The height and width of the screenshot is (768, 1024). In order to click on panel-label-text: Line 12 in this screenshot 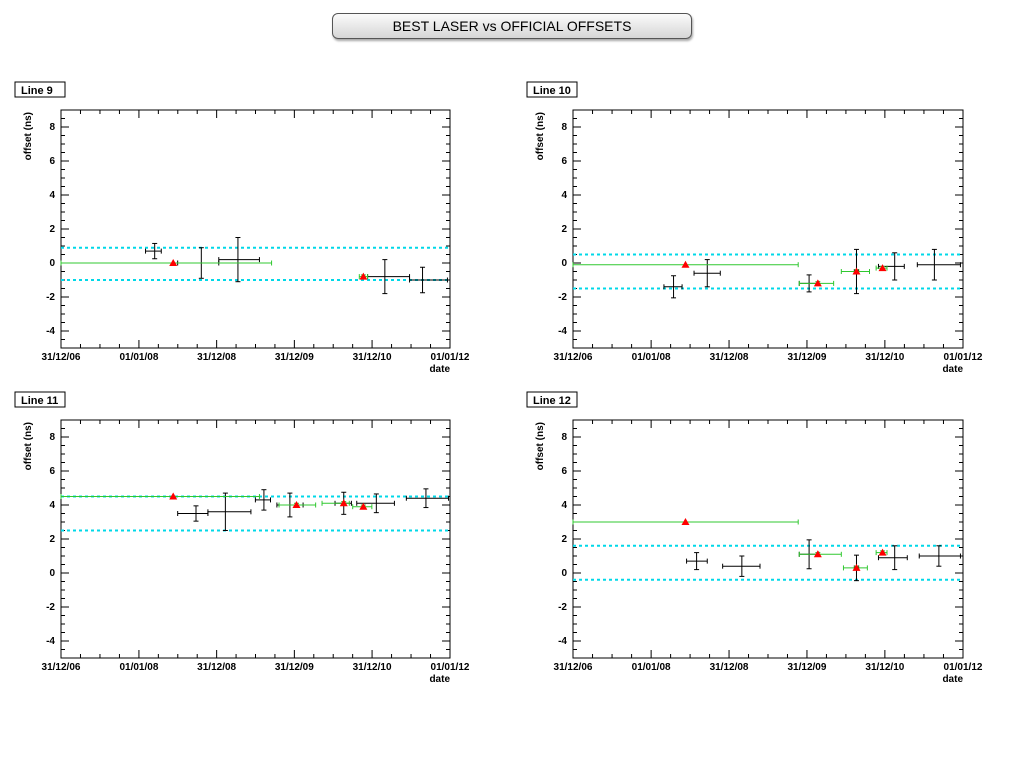, I will do `click(552, 401)`.